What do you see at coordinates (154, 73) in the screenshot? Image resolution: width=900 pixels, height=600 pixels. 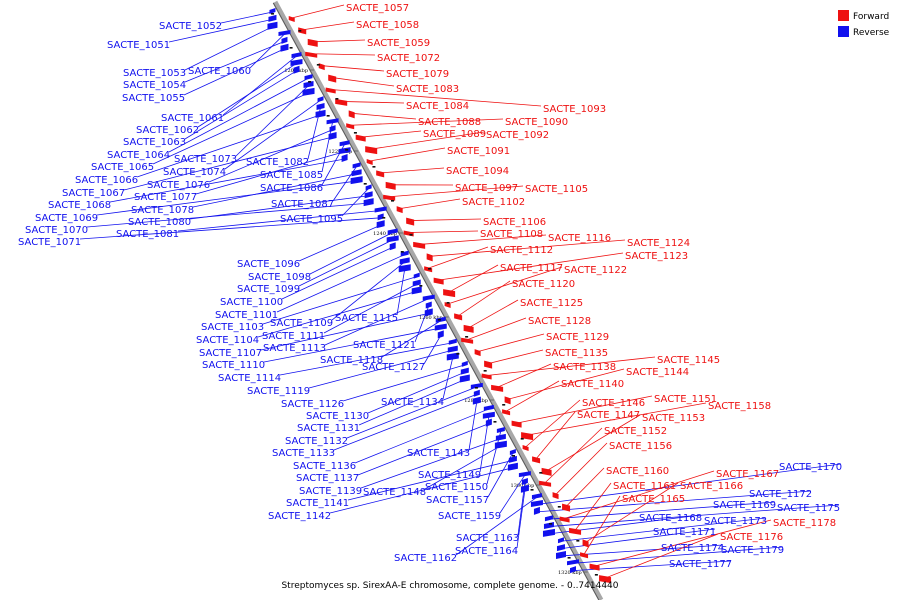 I see `gene-label-sacte-1053: SACTE_1053` at bounding box center [154, 73].